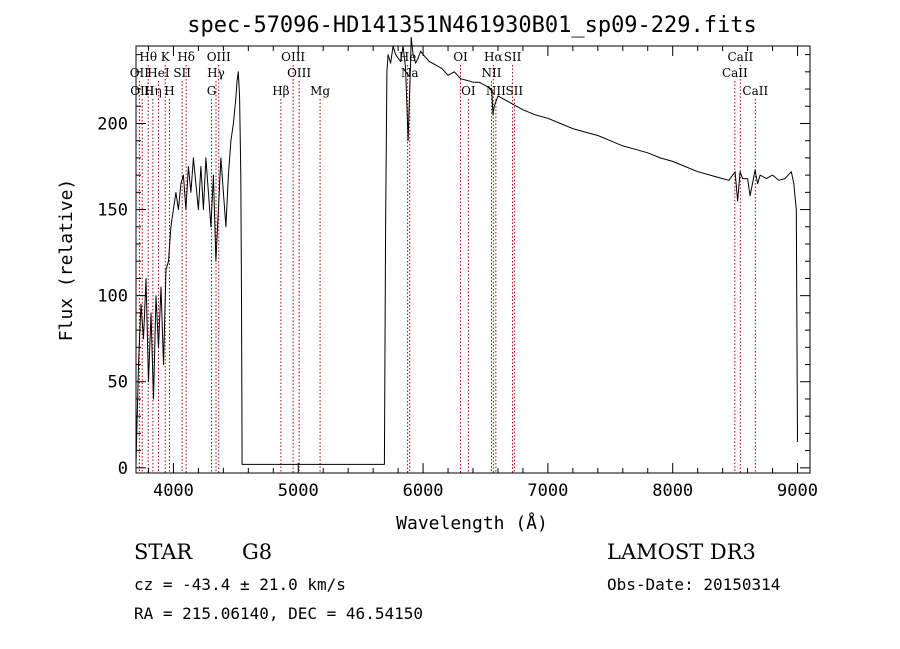  What do you see at coordinates (212, 91) in the screenshot?
I see `spectral-line-label: G` at bounding box center [212, 91].